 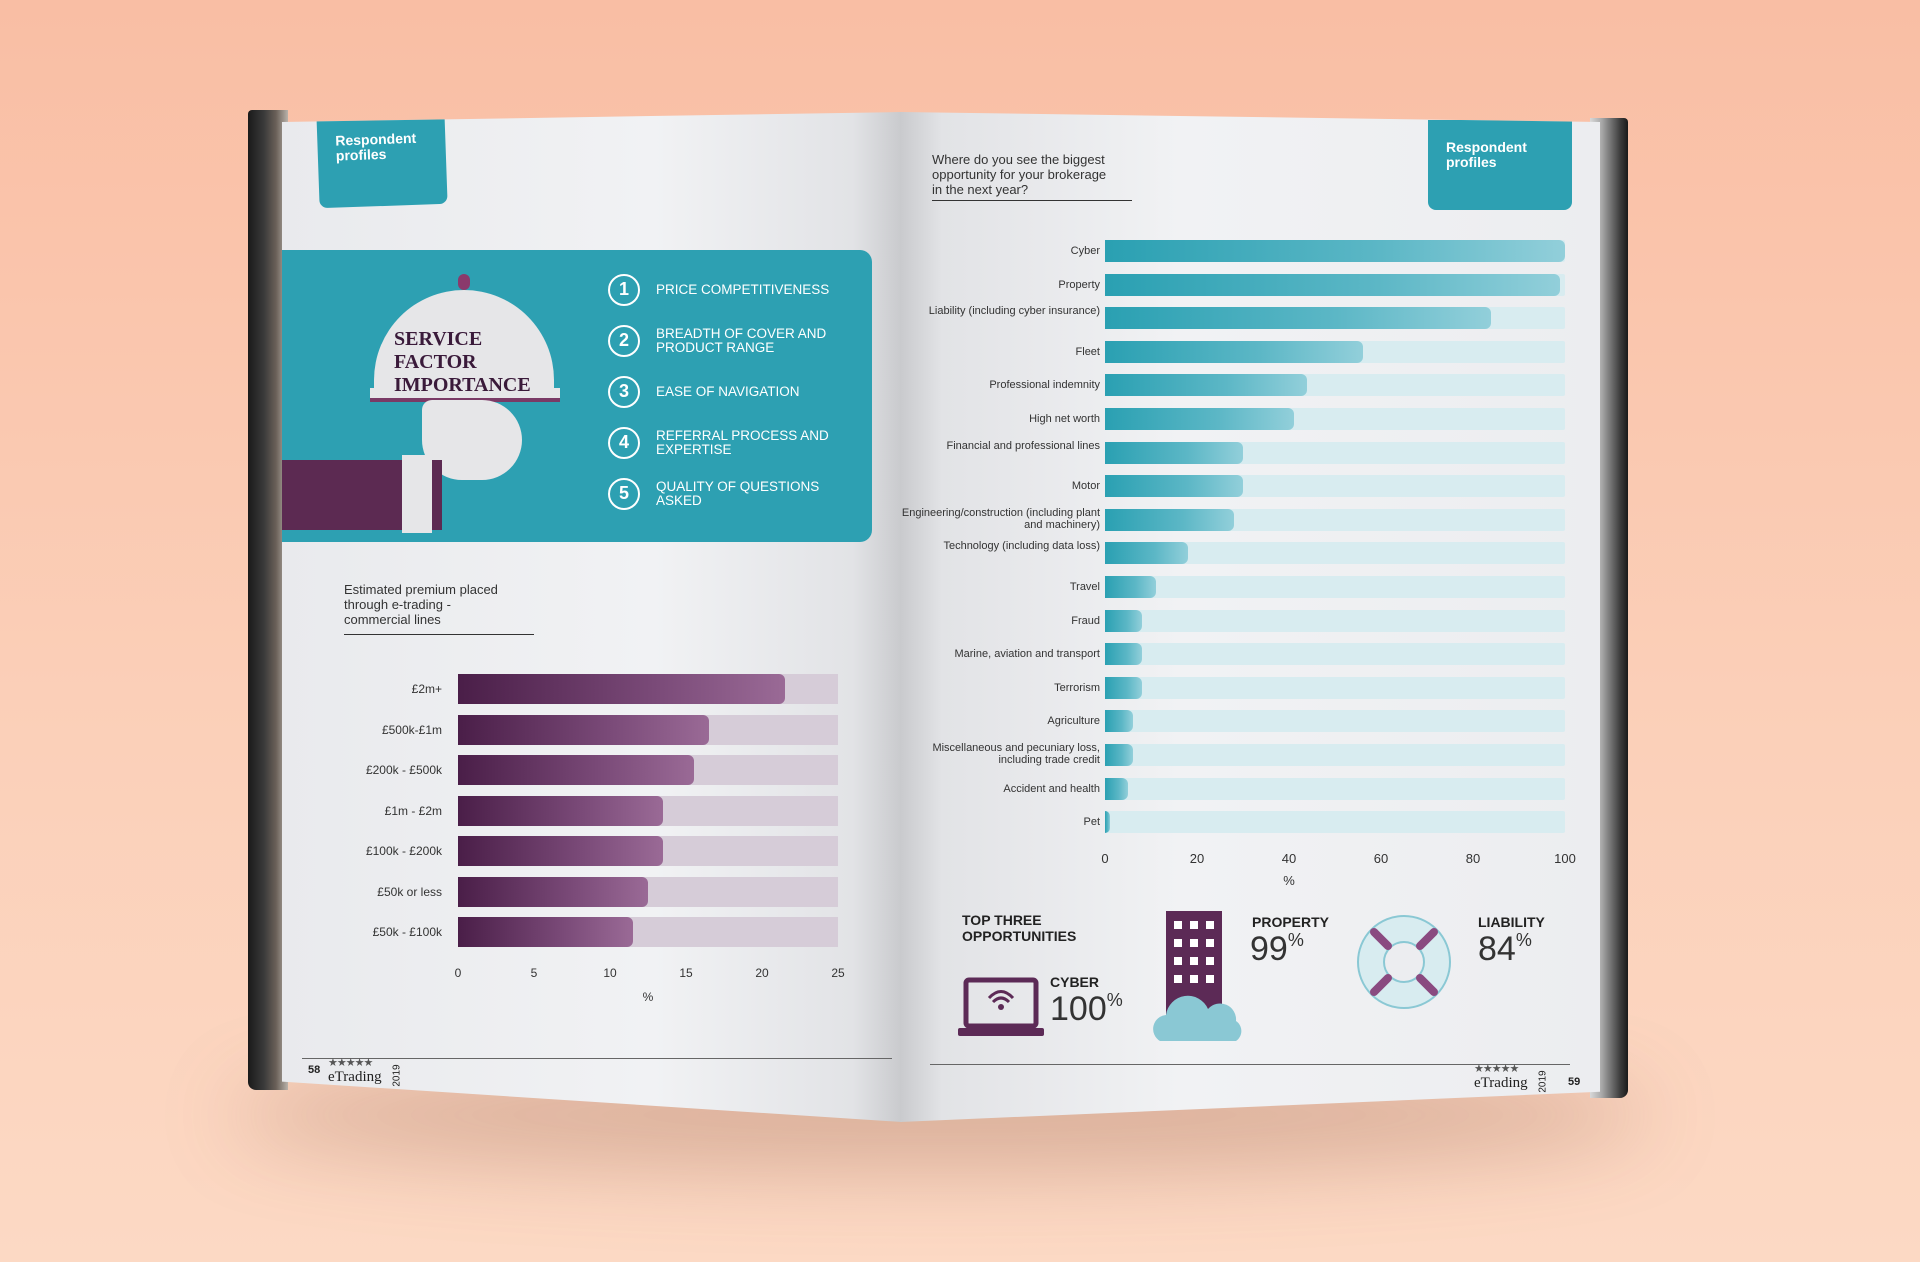 I want to click on factor-number: 1, so click(x=624, y=289).